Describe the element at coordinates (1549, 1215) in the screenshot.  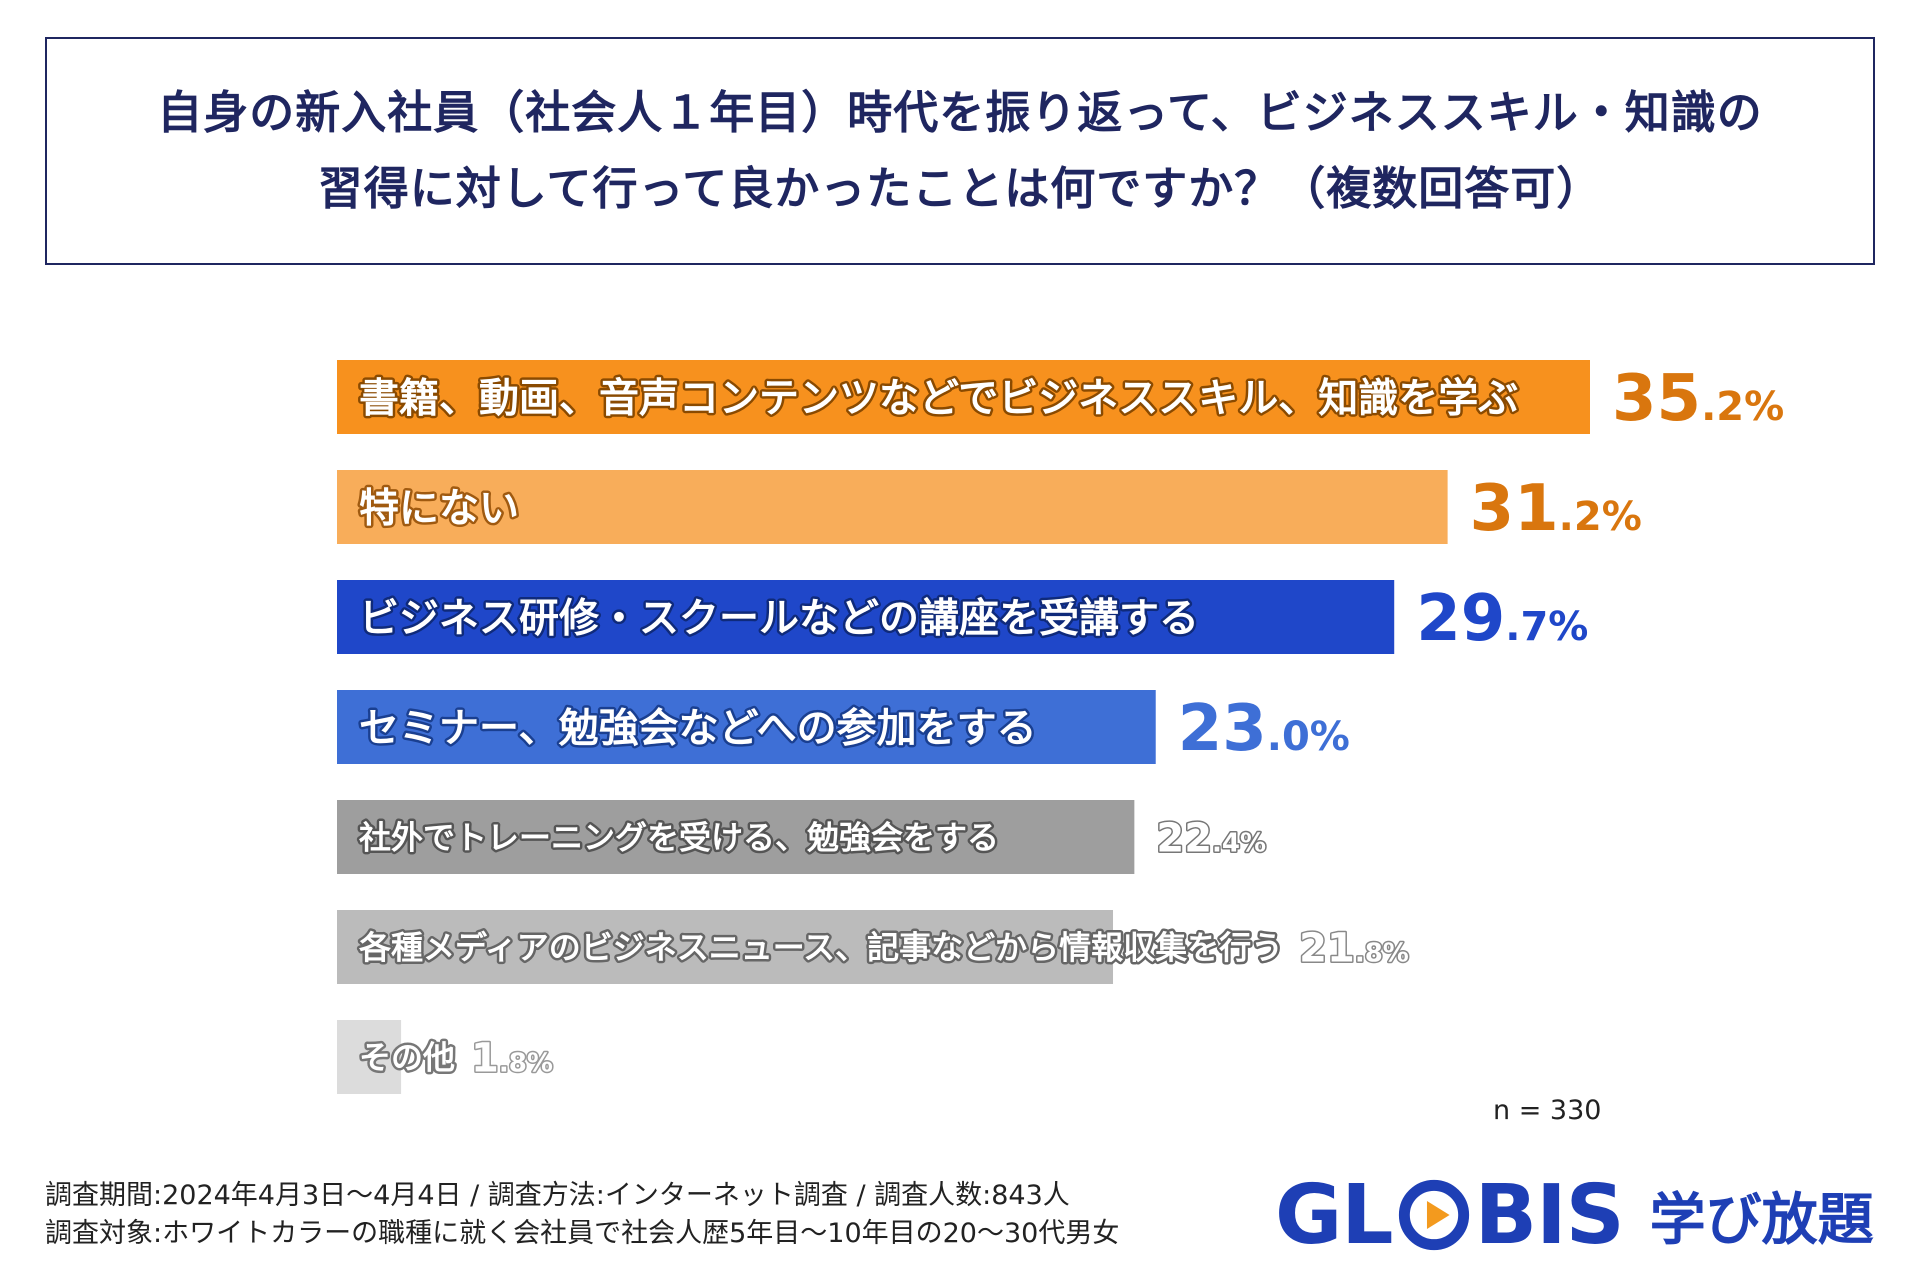
I see `logo-wordmark-right: BIS` at that location.